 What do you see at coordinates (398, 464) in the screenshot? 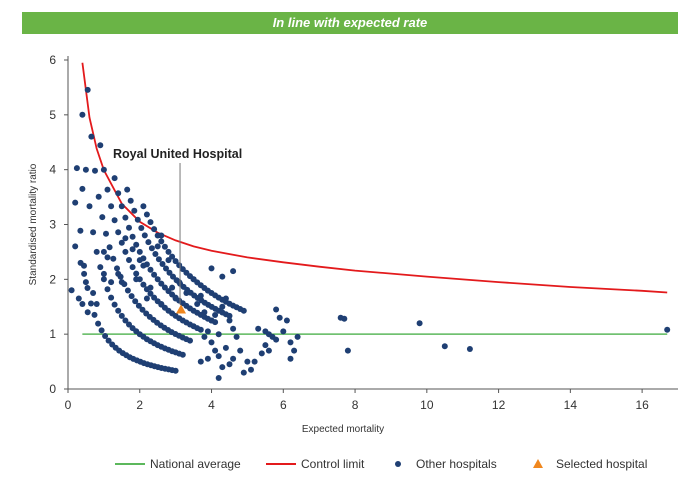
I see `legend-other-hospitals-swatch` at bounding box center [398, 464].